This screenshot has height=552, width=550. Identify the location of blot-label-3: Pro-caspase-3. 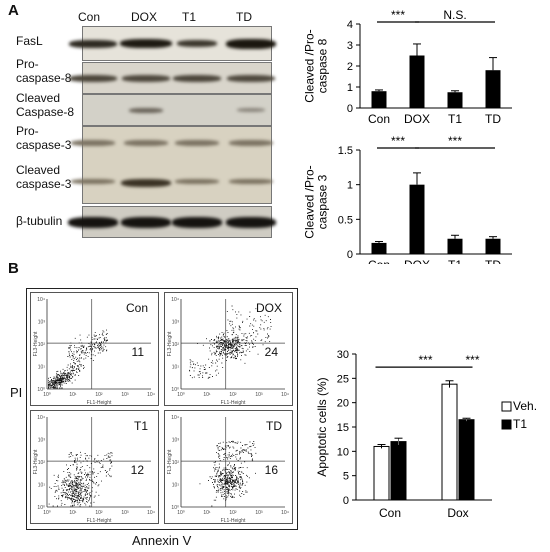
(43, 138).